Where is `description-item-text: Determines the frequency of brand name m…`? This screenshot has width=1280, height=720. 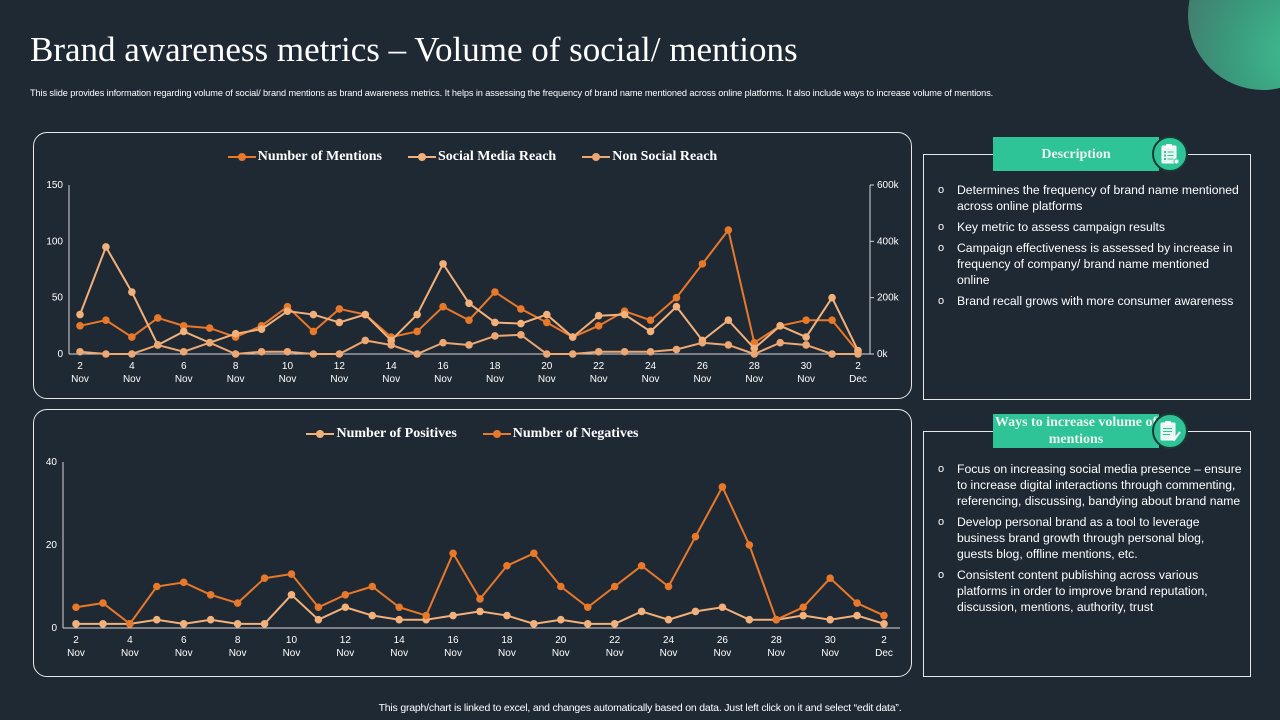 description-item-text: Determines the frequency of brand name m… is located at coordinates (1098, 198).